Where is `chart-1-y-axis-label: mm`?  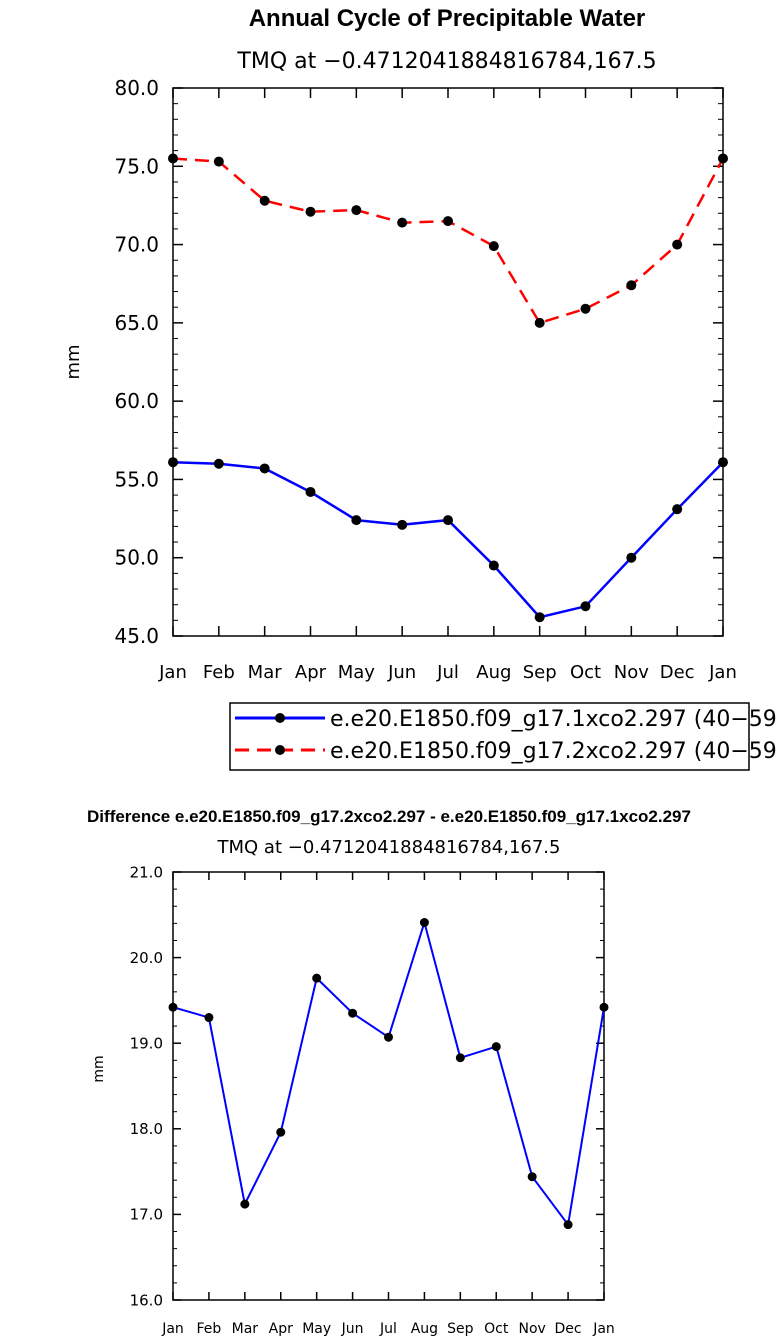 chart-1-y-axis-label: mm is located at coordinates (73, 361).